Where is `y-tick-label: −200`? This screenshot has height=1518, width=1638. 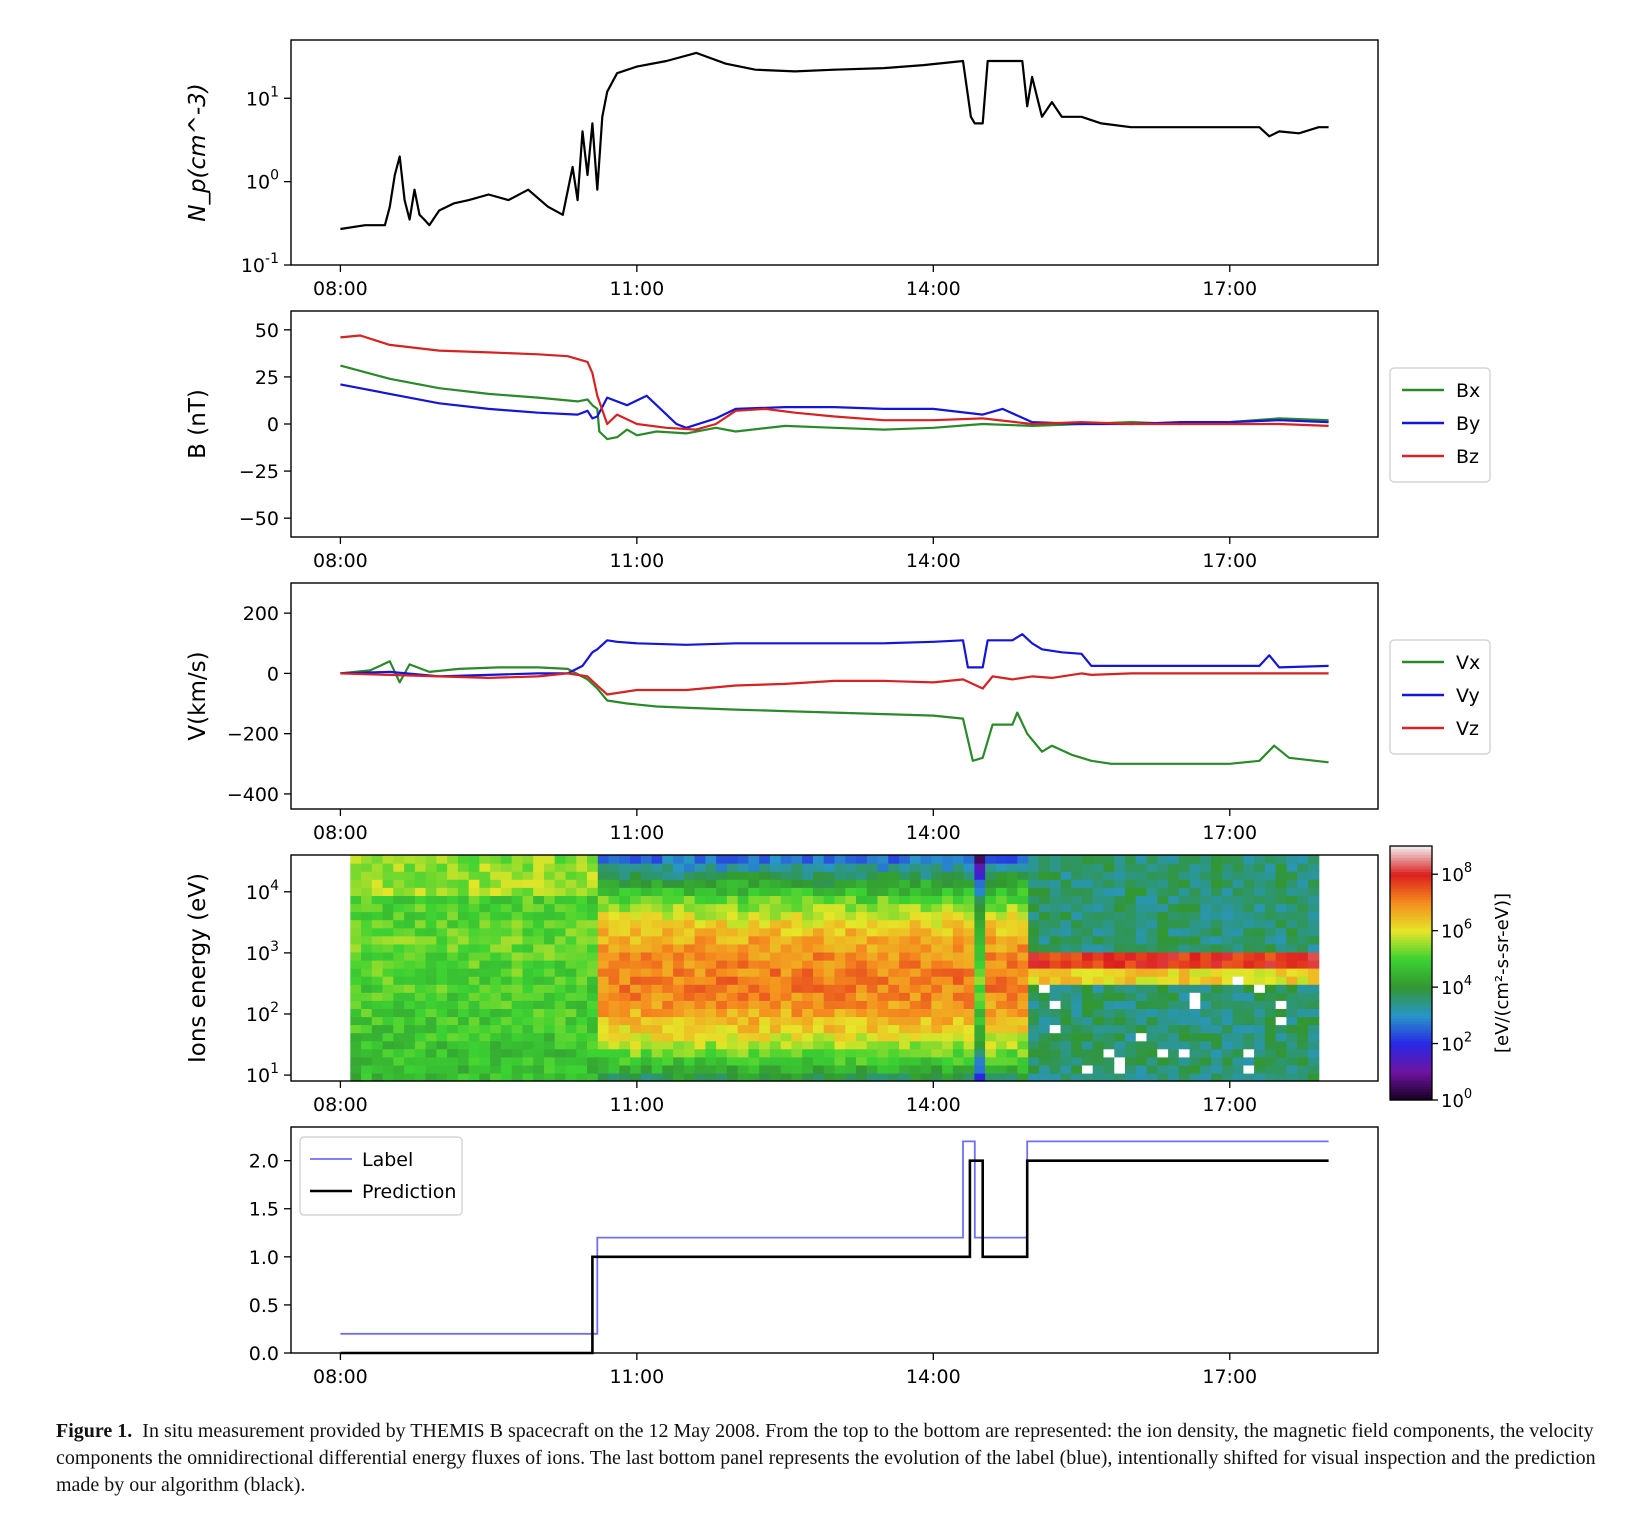 y-tick-label: −200 is located at coordinates (253, 735).